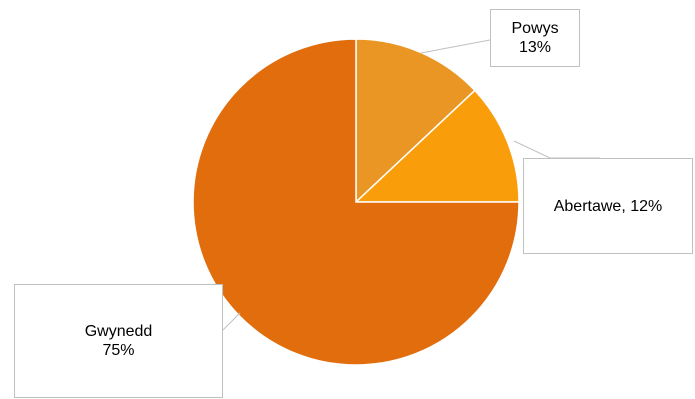 The height and width of the screenshot is (399, 695). What do you see at coordinates (437, 146) in the screenshot?
I see `pie-slice-abertawe` at bounding box center [437, 146].